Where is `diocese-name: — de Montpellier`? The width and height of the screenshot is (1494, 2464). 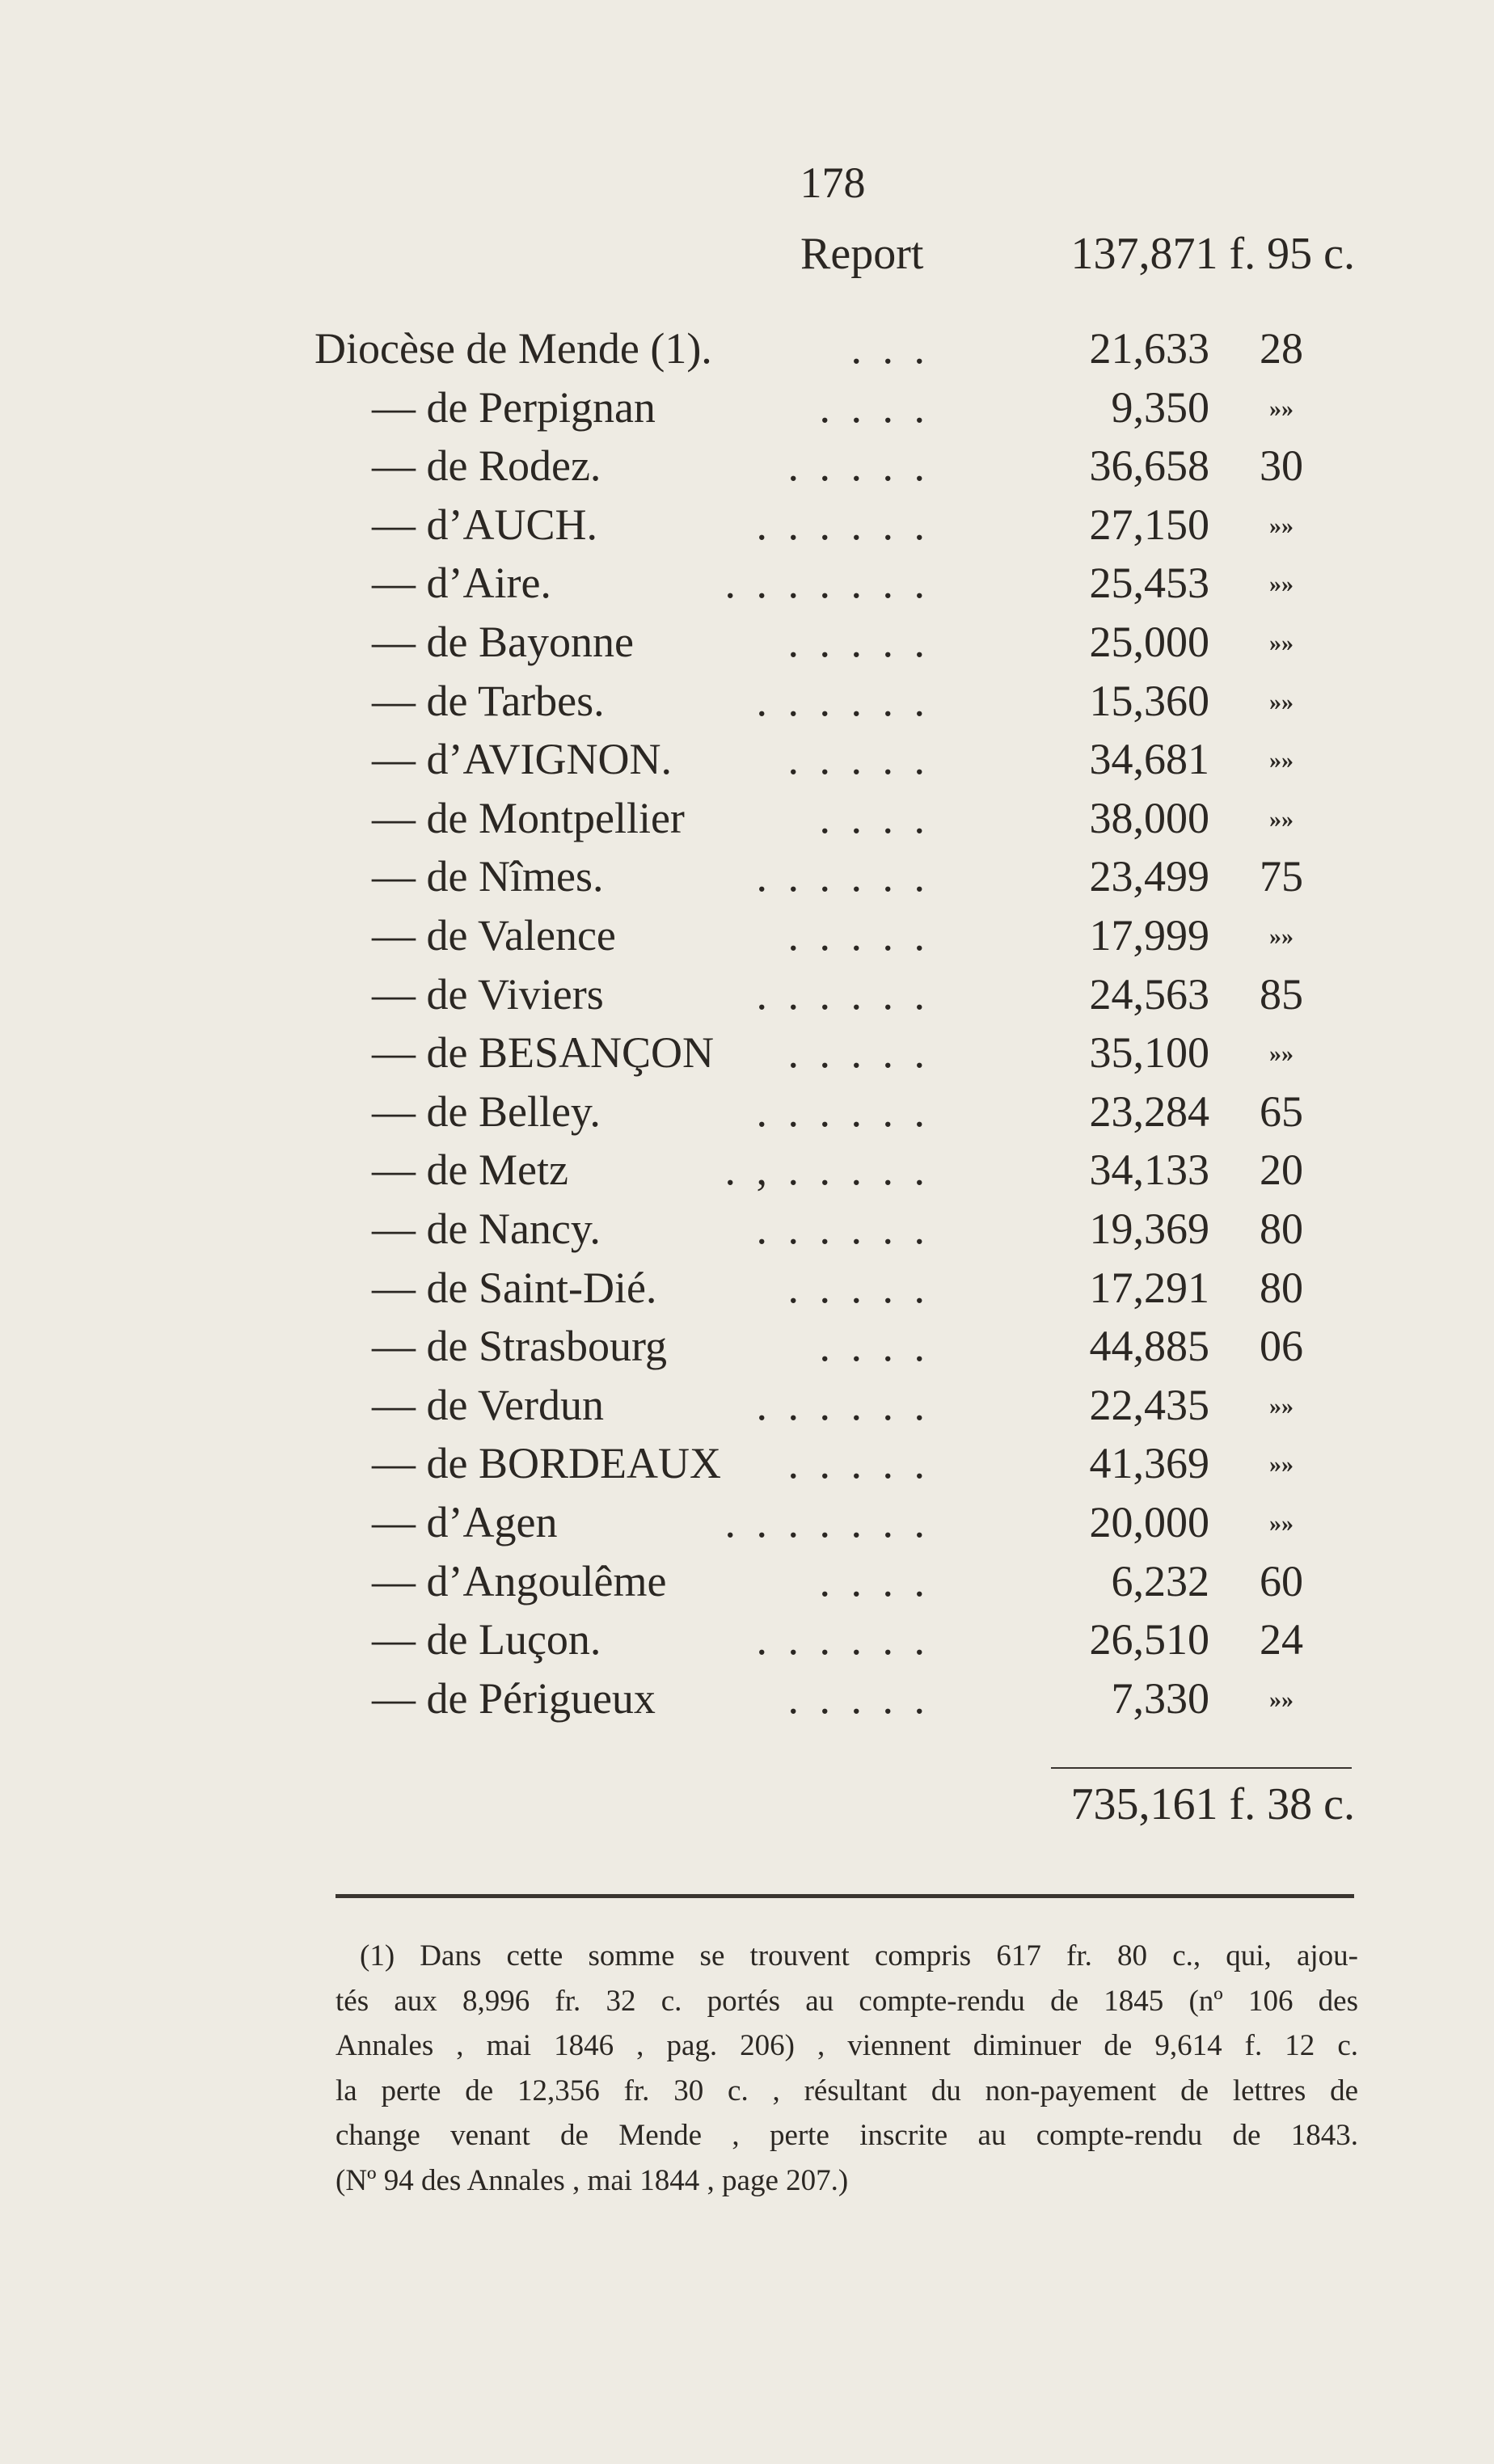
diocese-name: — de Montpellier is located at coordinates (528, 818).